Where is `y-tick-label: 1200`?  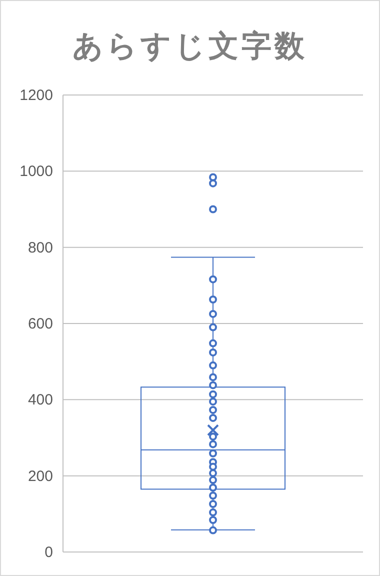
y-tick-label: 1200 is located at coordinates (36, 95).